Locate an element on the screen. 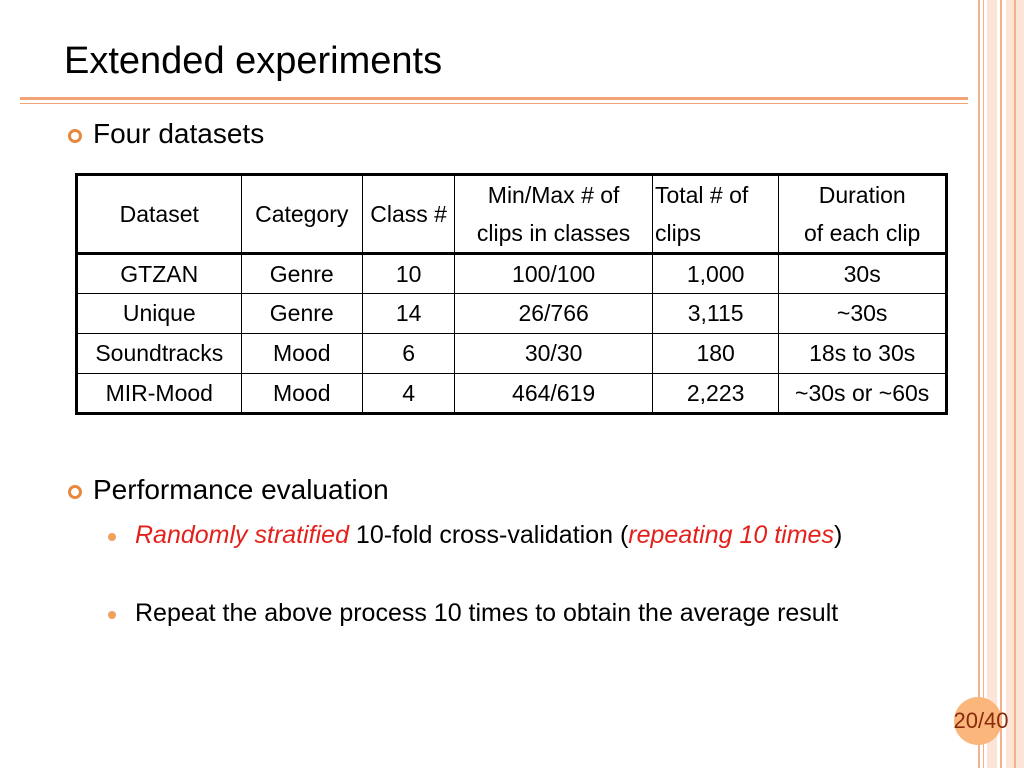 This screenshot has height=768, width=1024. table-row: Soundtracks Mood 6 30/30 180 18s to 30s is located at coordinates (511, 353).